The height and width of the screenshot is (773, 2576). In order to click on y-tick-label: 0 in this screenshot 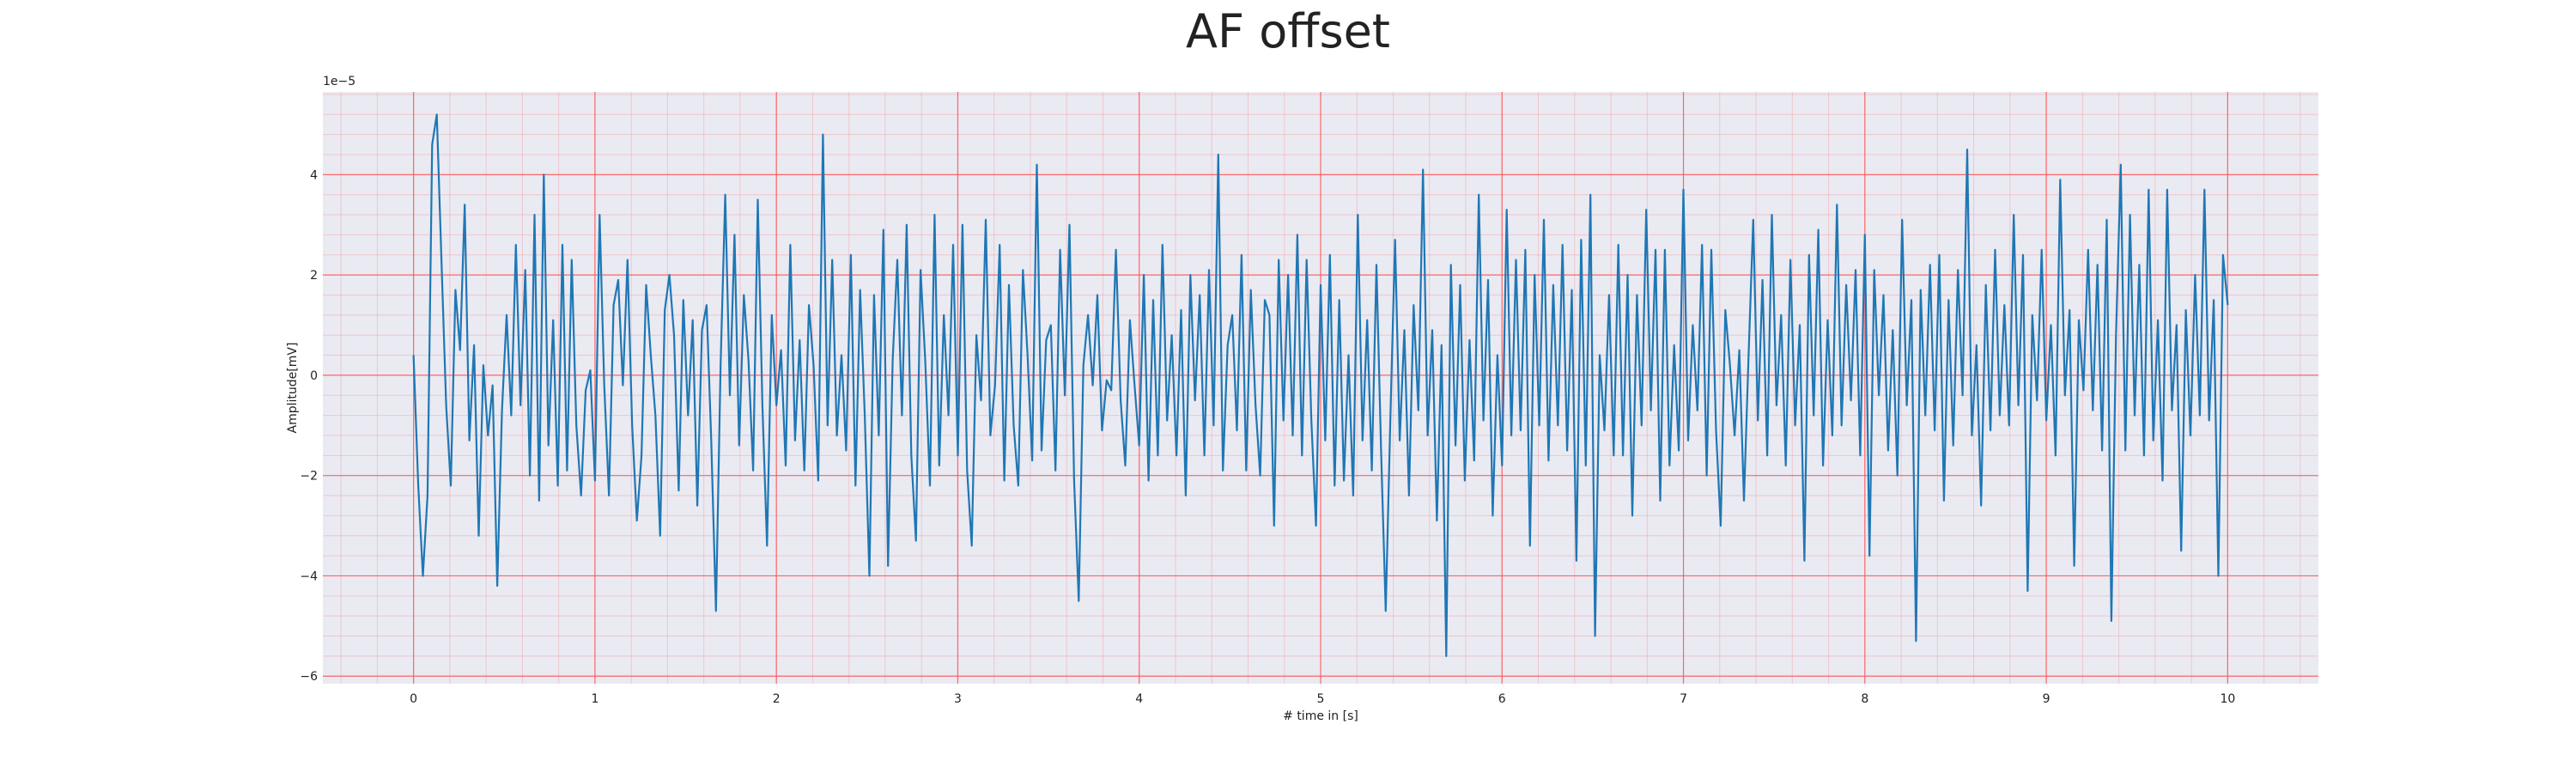, I will do `click(314, 376)`.